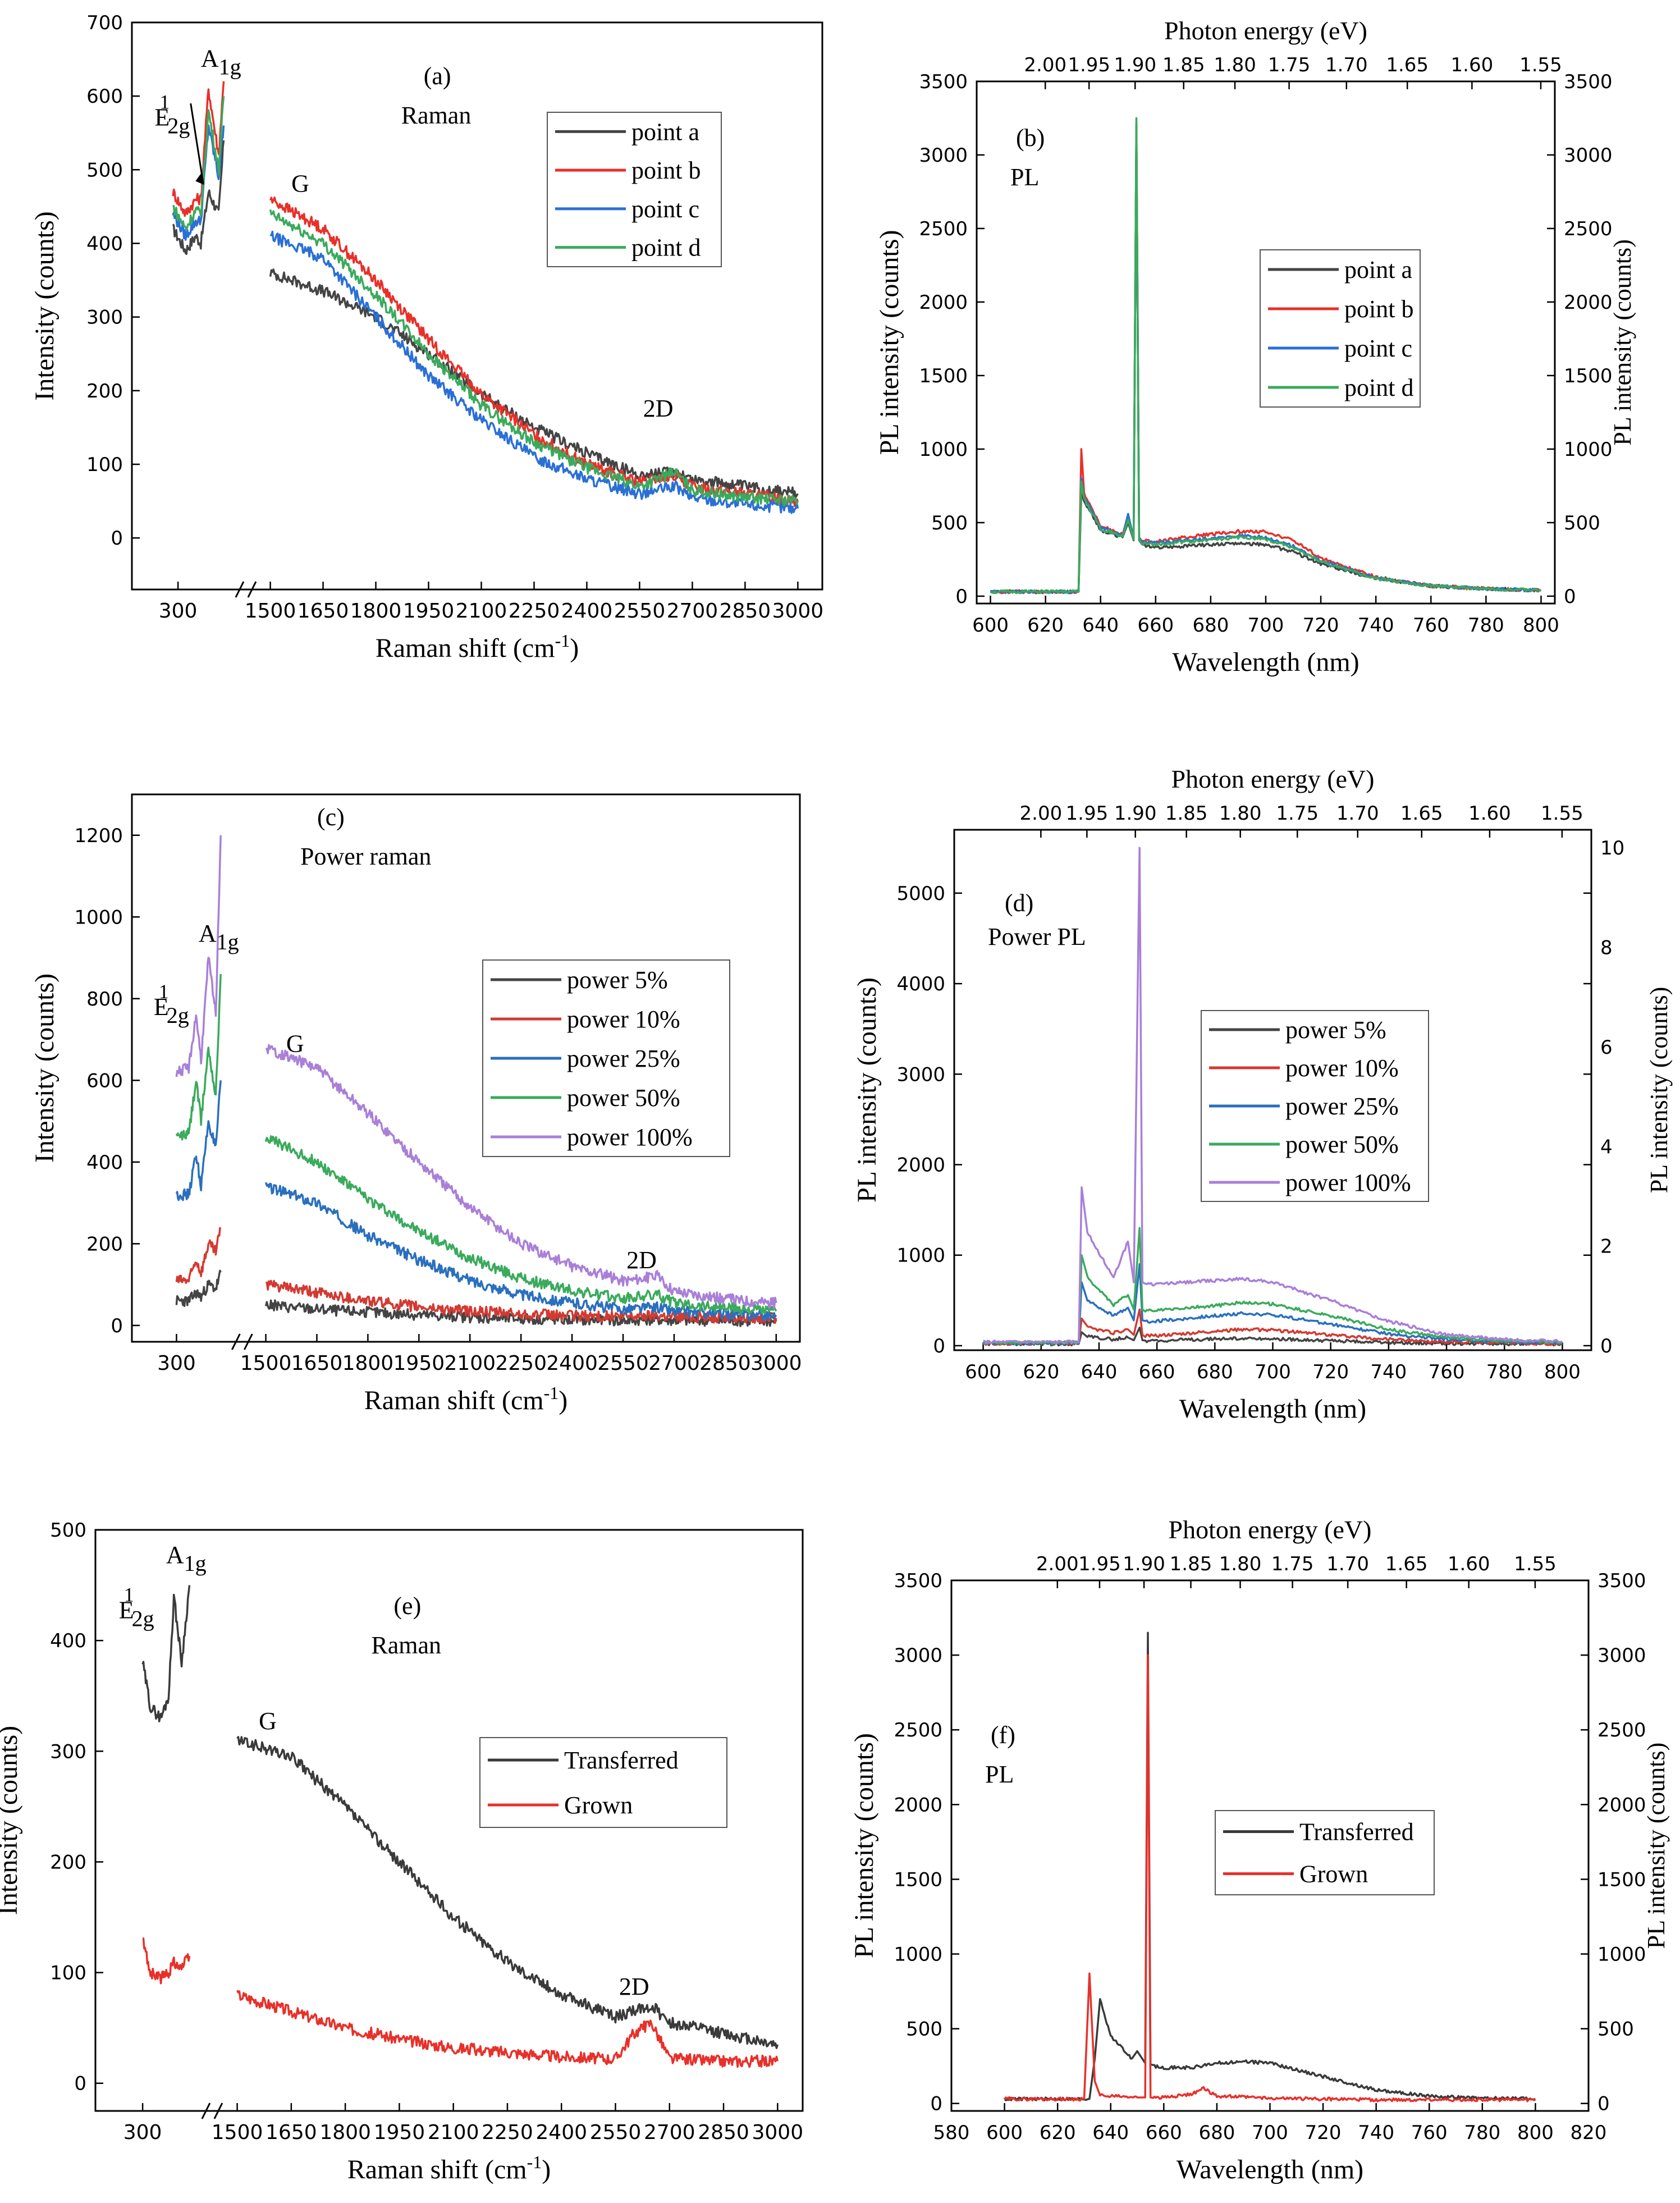 The width and height of the screenshot is (1680, 2203). What do you see at coordinates (200, 179) in the screenshot?
I see `annotation-arrowhead` at bounding box center [200, 179].